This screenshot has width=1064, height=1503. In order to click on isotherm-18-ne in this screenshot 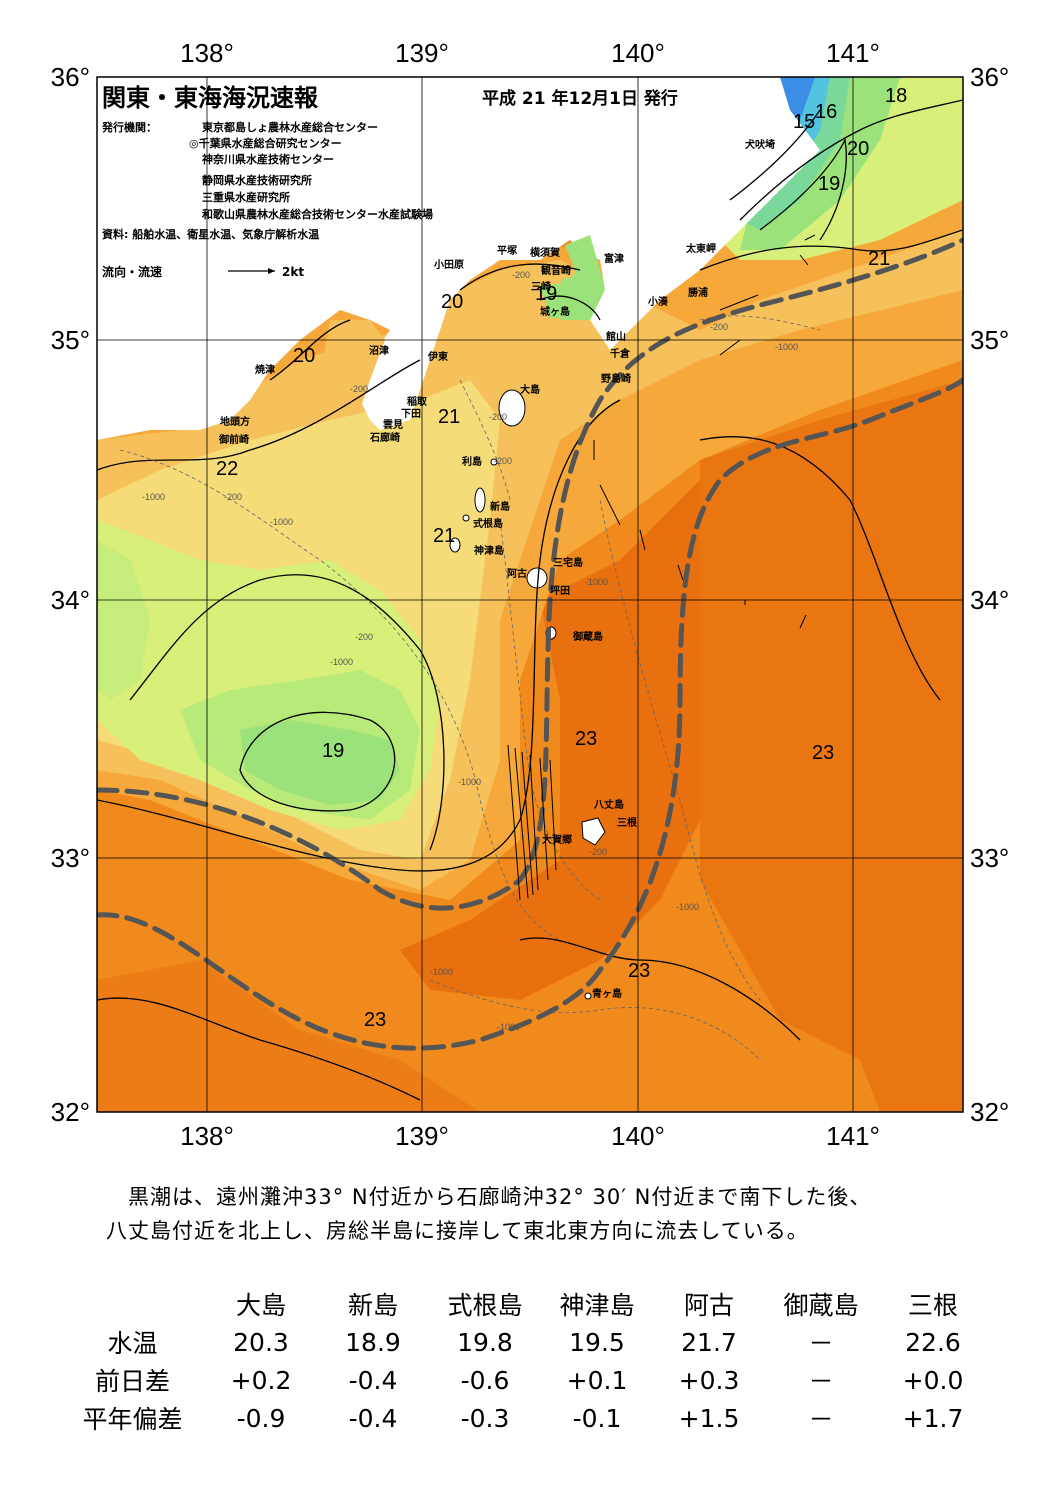, I will do `click(851, 160)`.